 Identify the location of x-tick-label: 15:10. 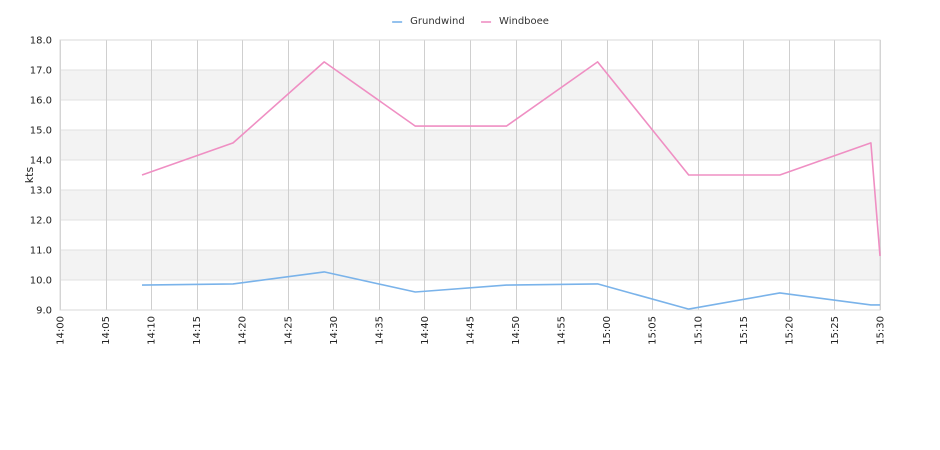
(698, 330).